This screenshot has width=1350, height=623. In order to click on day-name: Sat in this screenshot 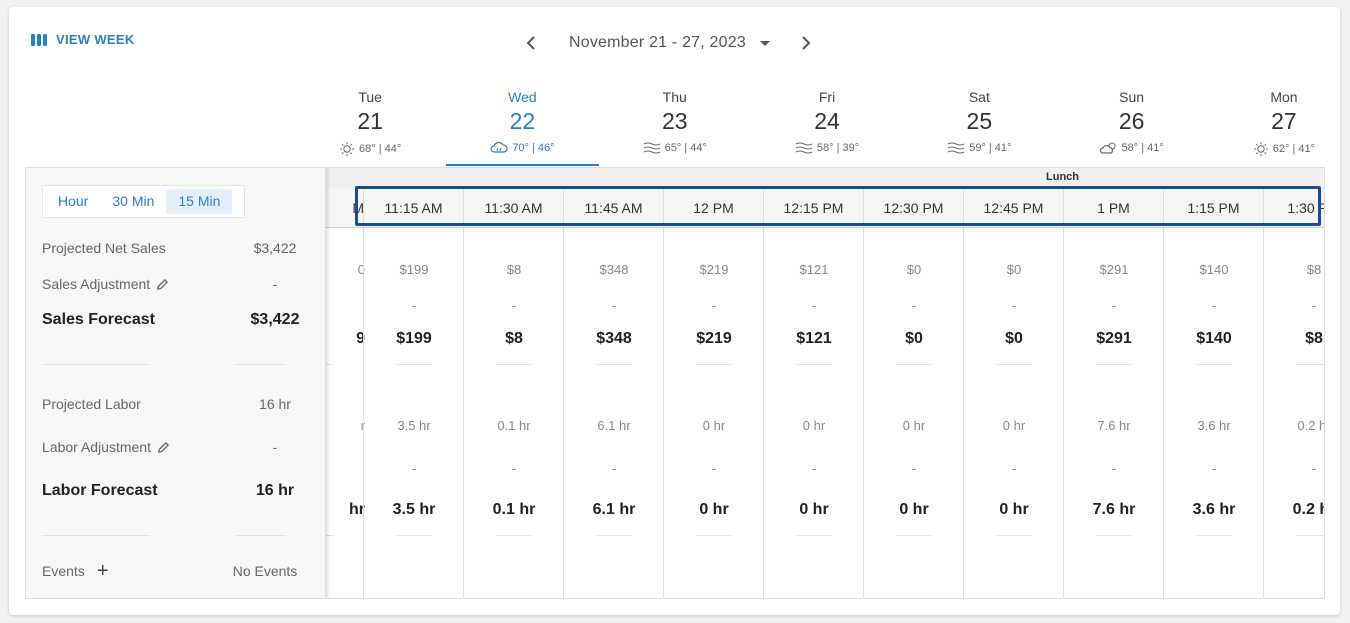, I will do `click(979, 97)`.